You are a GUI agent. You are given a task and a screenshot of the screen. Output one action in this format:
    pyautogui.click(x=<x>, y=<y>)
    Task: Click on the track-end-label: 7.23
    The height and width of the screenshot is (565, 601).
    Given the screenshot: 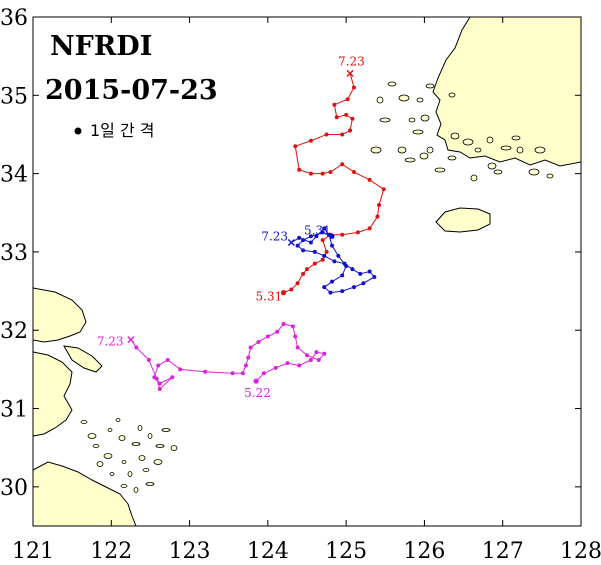 What is the action you would take?
    pyautogui.click(x=274, y=237)
    